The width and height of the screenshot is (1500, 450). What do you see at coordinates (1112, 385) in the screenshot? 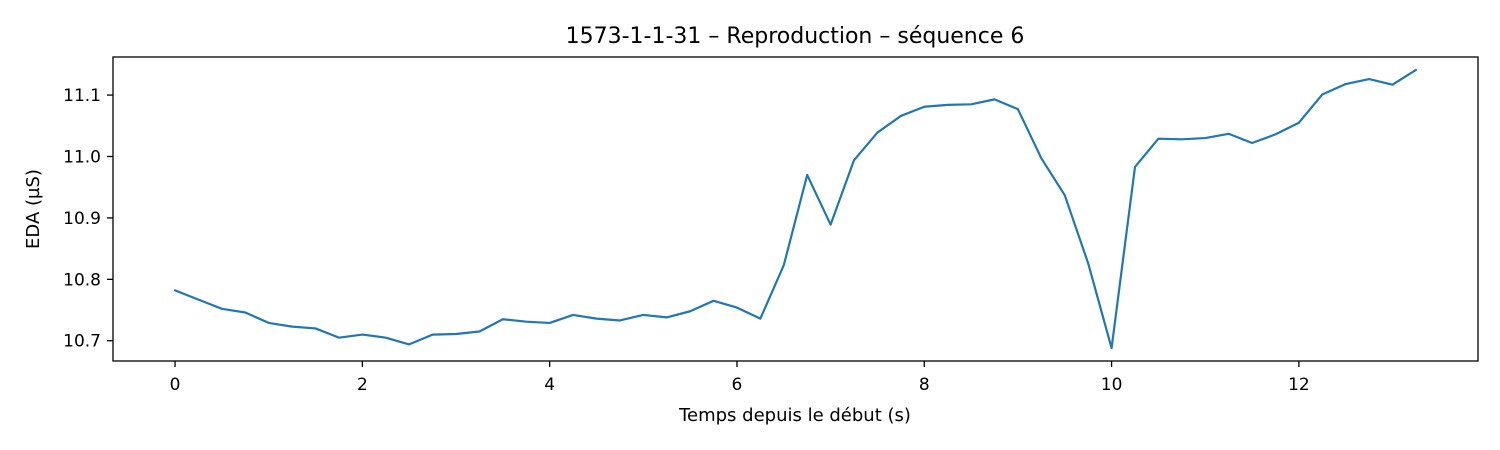
I see `x-tick-label: 10` at bounding box center [1112, 385].